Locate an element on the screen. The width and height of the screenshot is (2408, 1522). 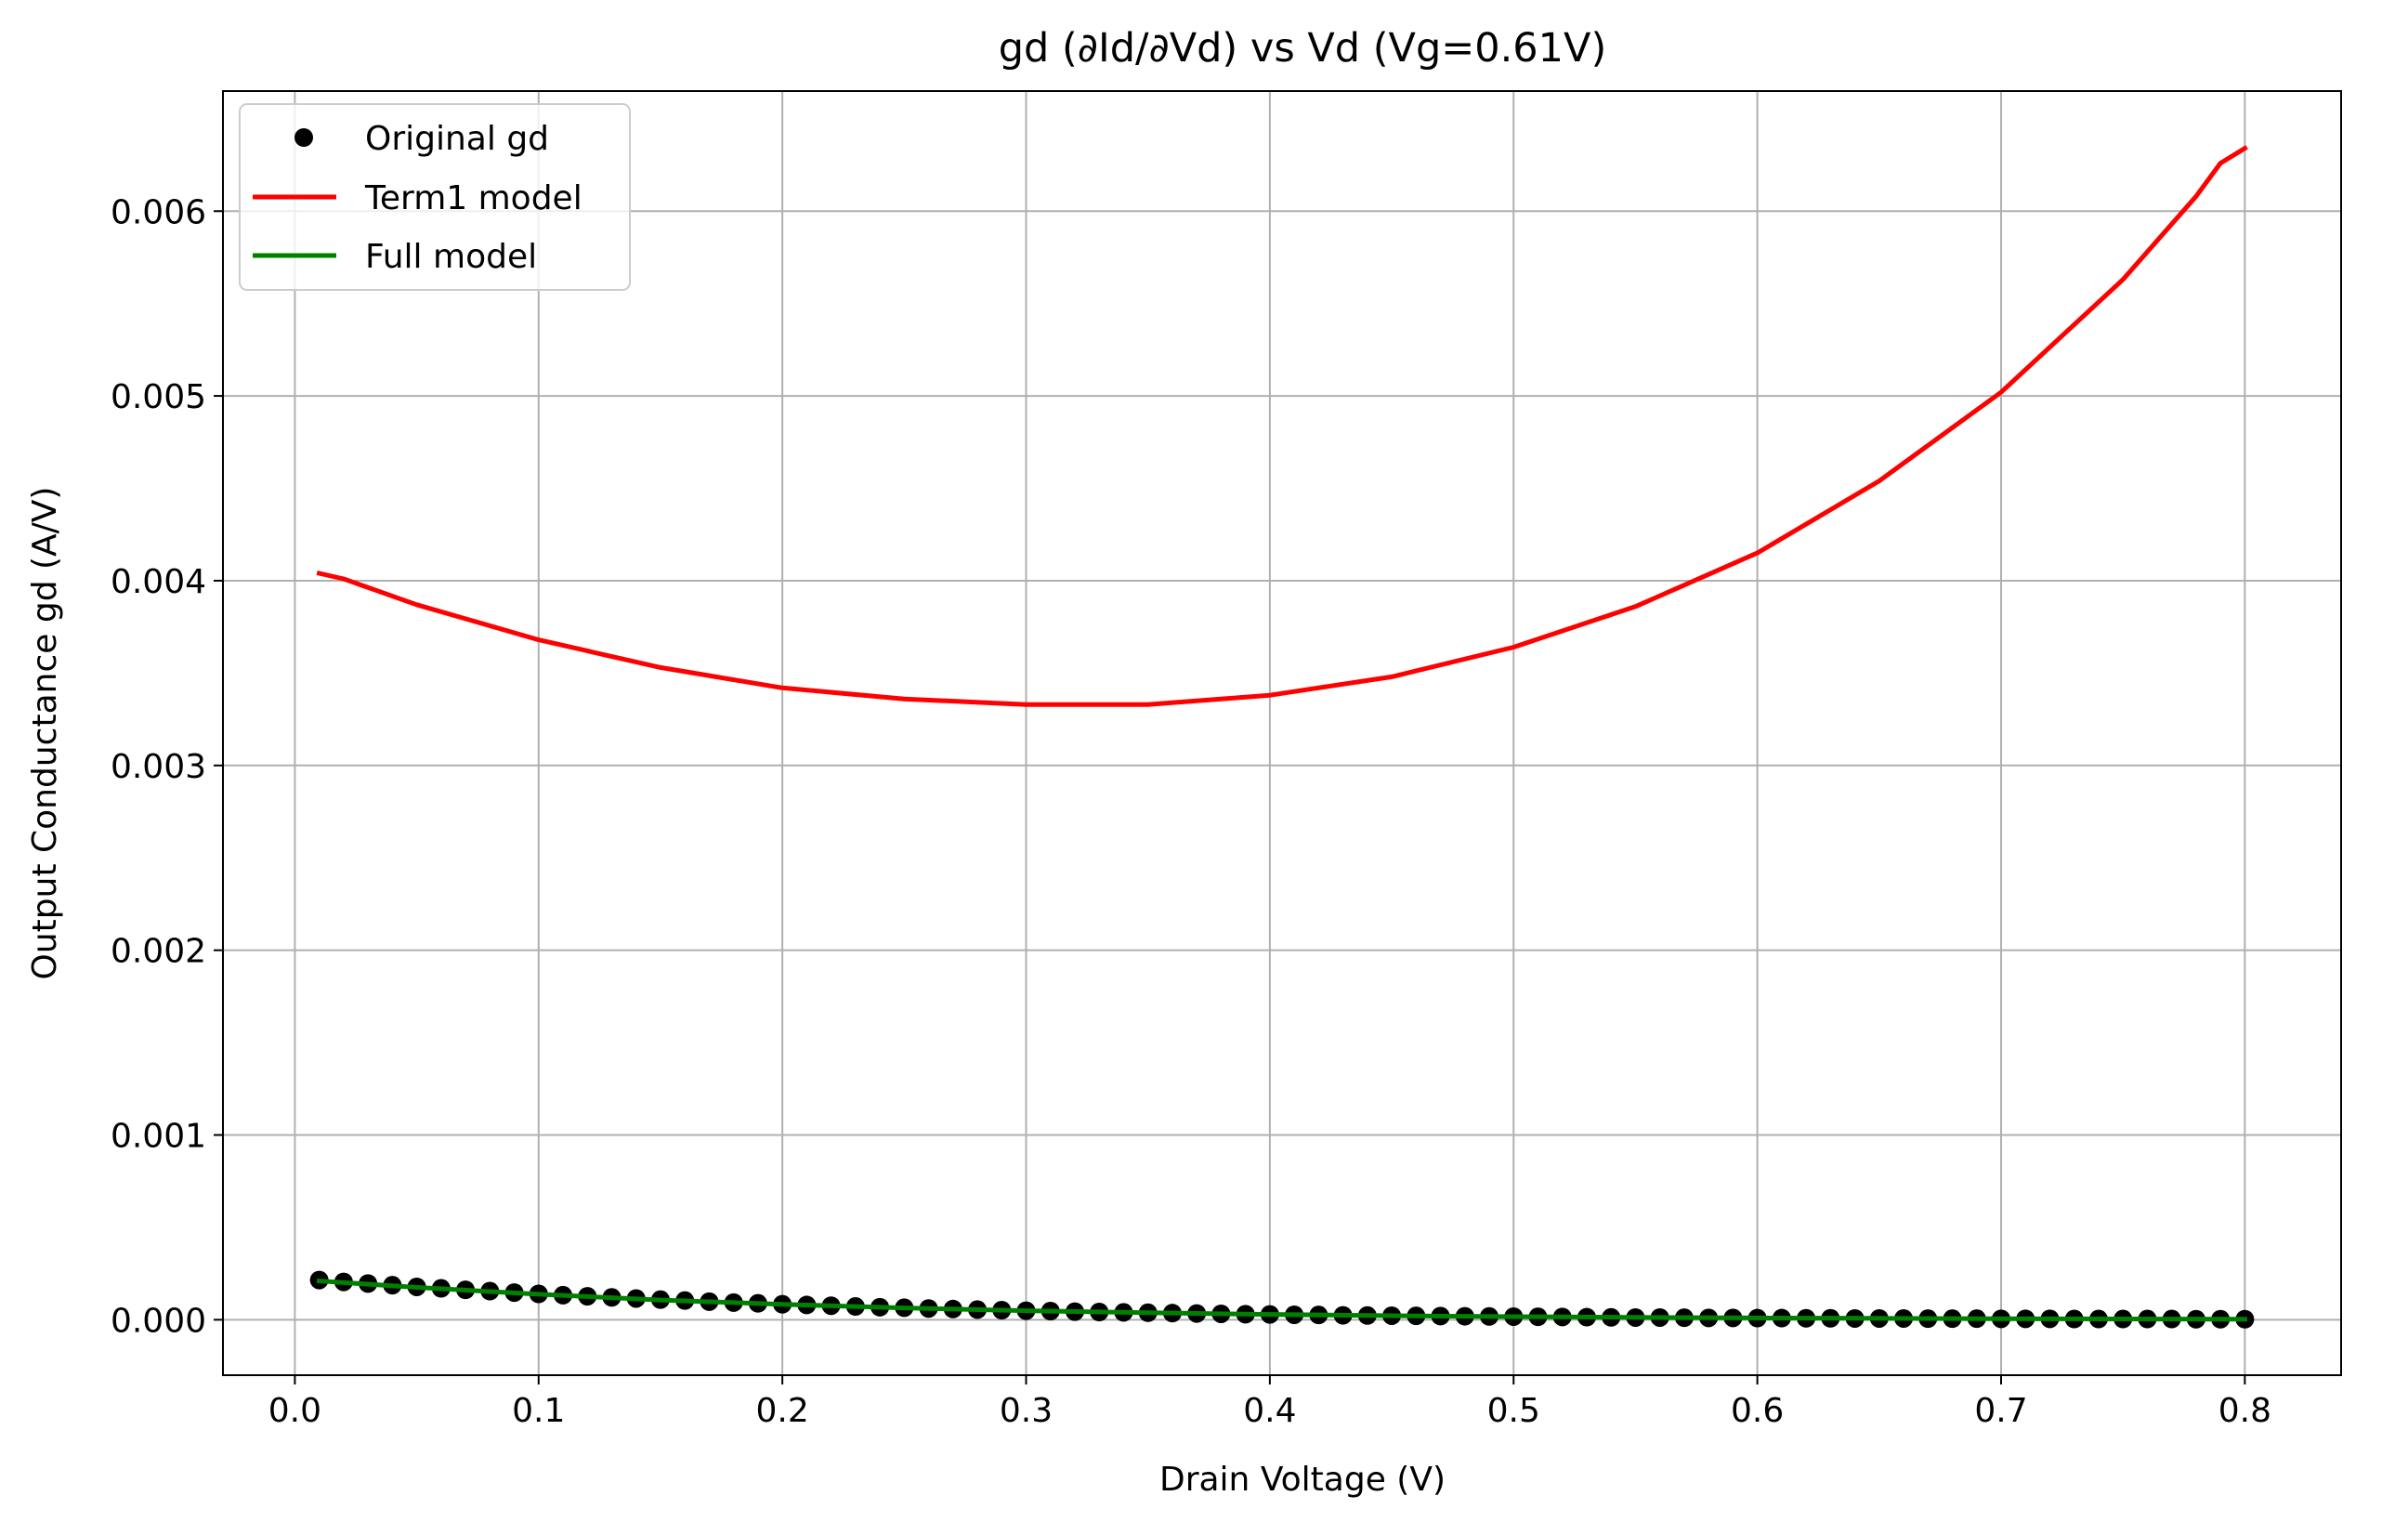
legend-label-full-model: Full model is located at coordinates (451, 257).